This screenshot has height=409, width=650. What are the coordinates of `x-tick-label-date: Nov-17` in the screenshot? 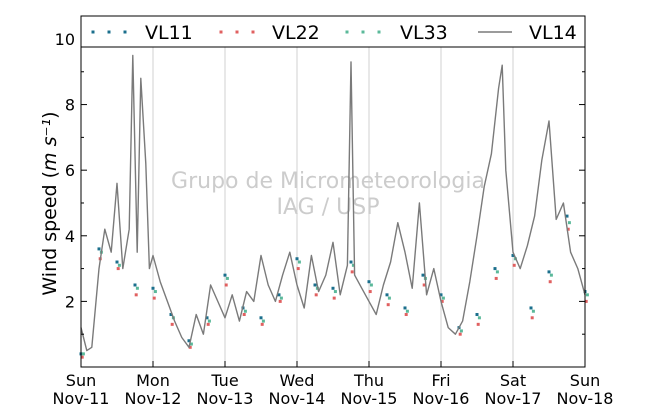 It's located at (513, 398).